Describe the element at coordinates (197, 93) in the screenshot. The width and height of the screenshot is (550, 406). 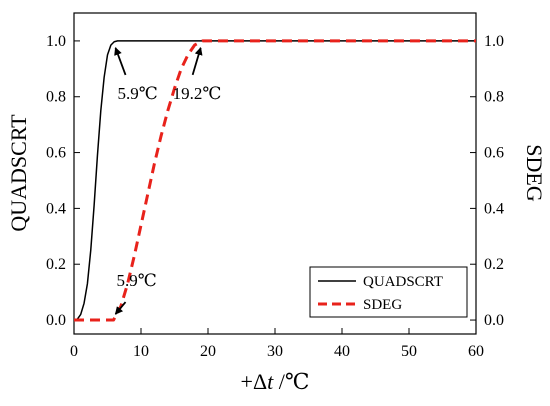
I see `annotation-label: 19.2℃` at that location.